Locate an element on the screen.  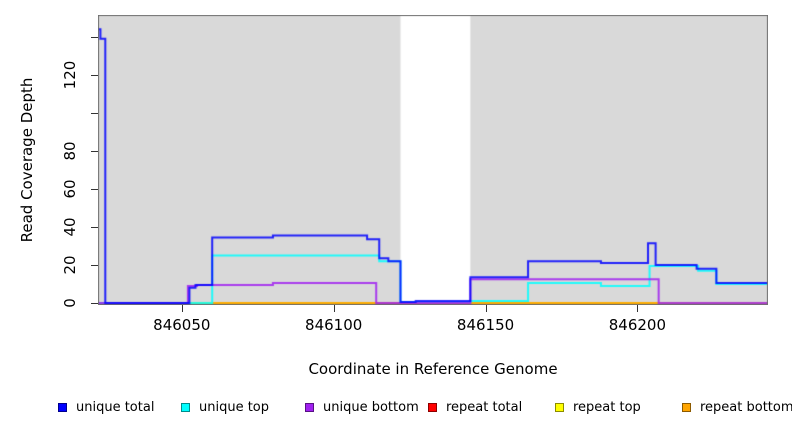
legend-item: unique bottom is located at coordinates (362, 407).